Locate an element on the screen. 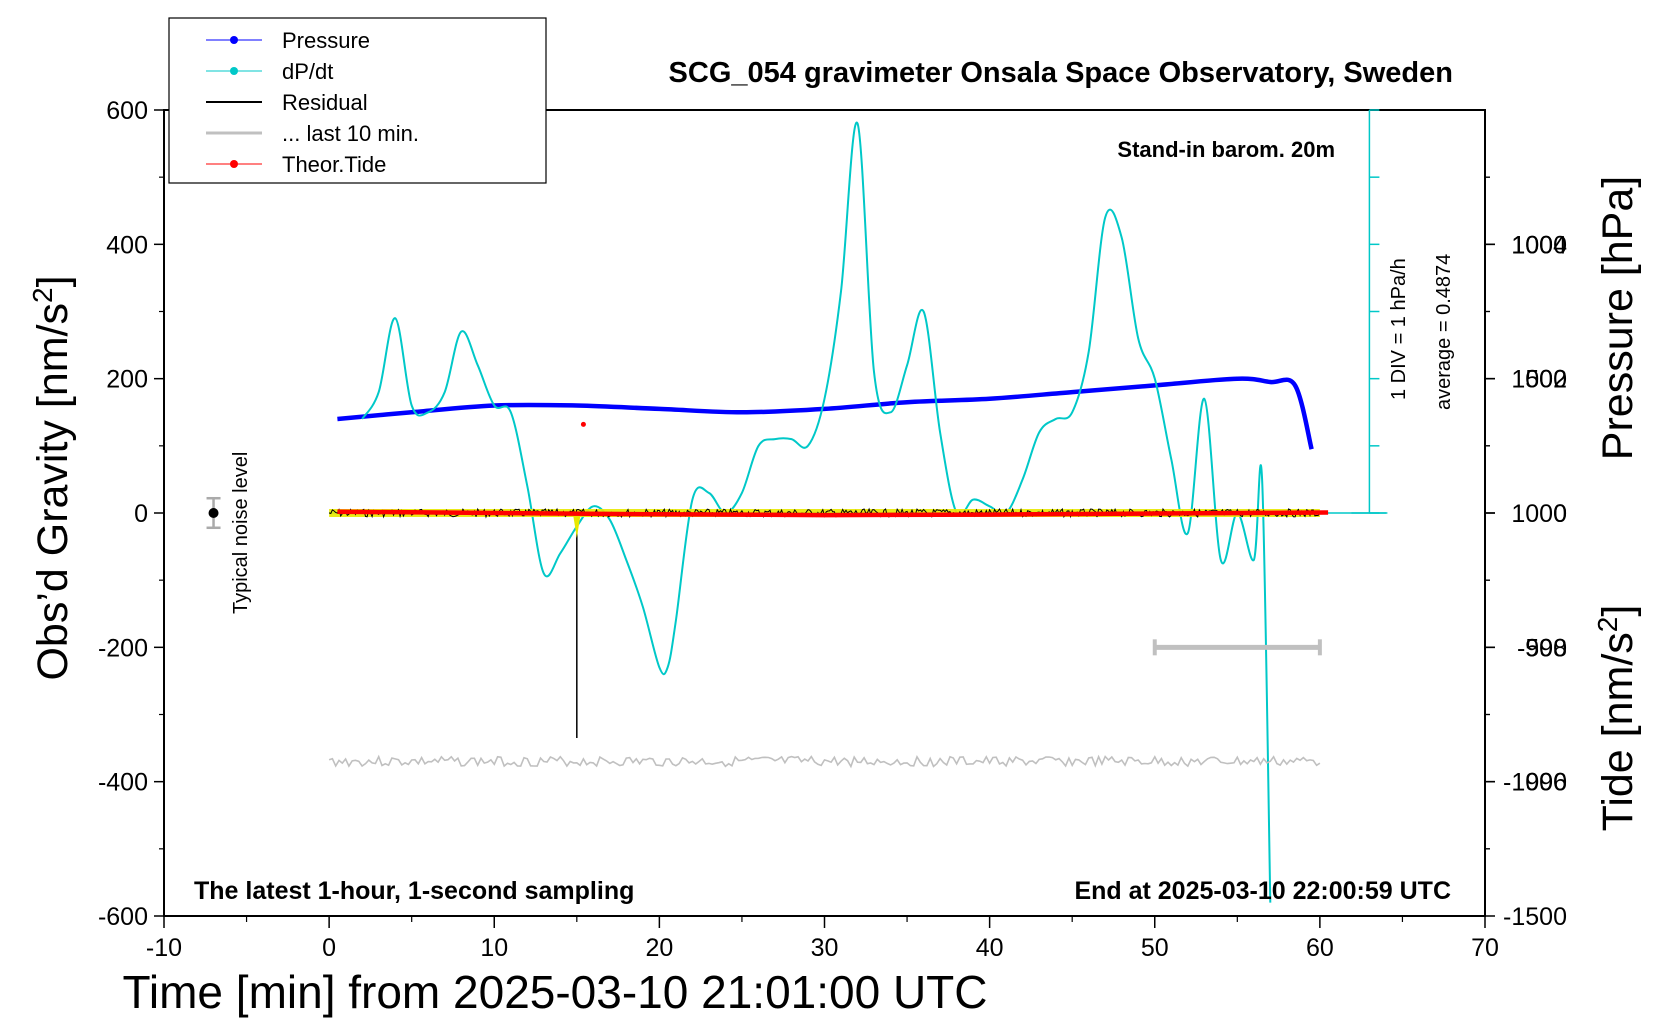 This screenshot has height=1020, width=1660. x-tick-label: 70 is located at coordinates (1485, 948).